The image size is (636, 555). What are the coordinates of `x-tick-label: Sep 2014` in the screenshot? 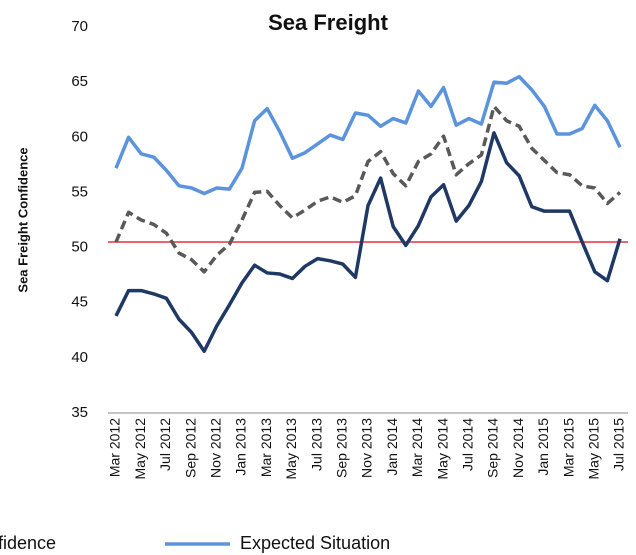 It's located at (493, 448).